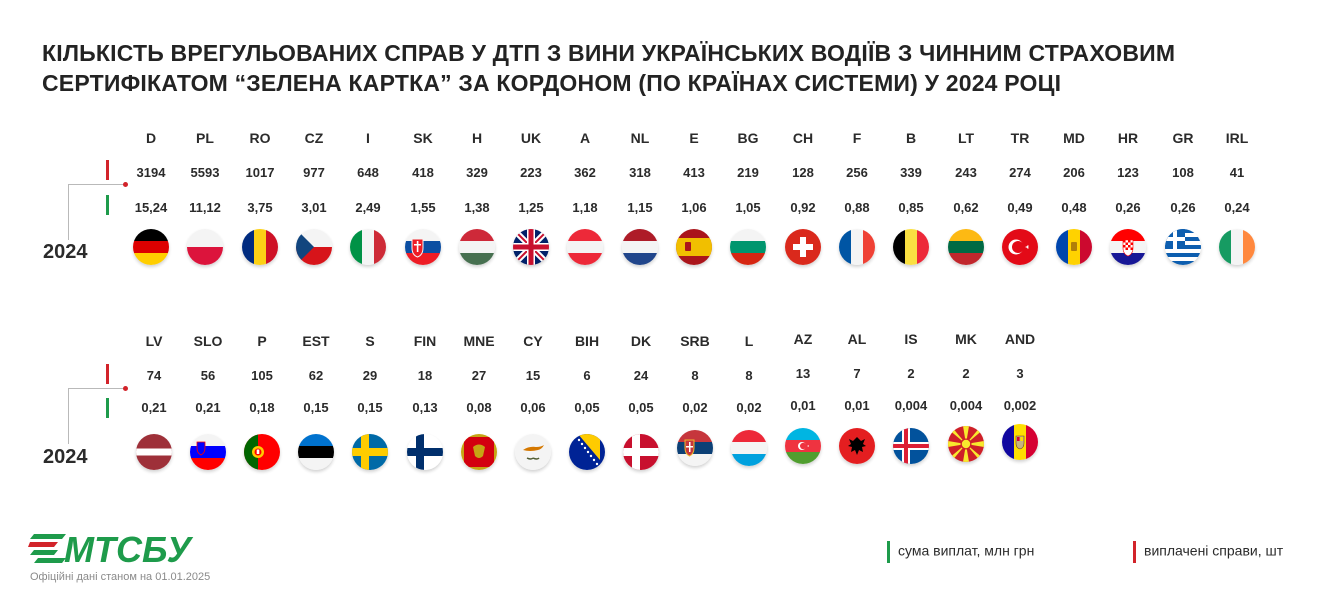  Describe the element at coordinates (1237, 172) in the screenshot. I see `cases-value: 41` at that location.